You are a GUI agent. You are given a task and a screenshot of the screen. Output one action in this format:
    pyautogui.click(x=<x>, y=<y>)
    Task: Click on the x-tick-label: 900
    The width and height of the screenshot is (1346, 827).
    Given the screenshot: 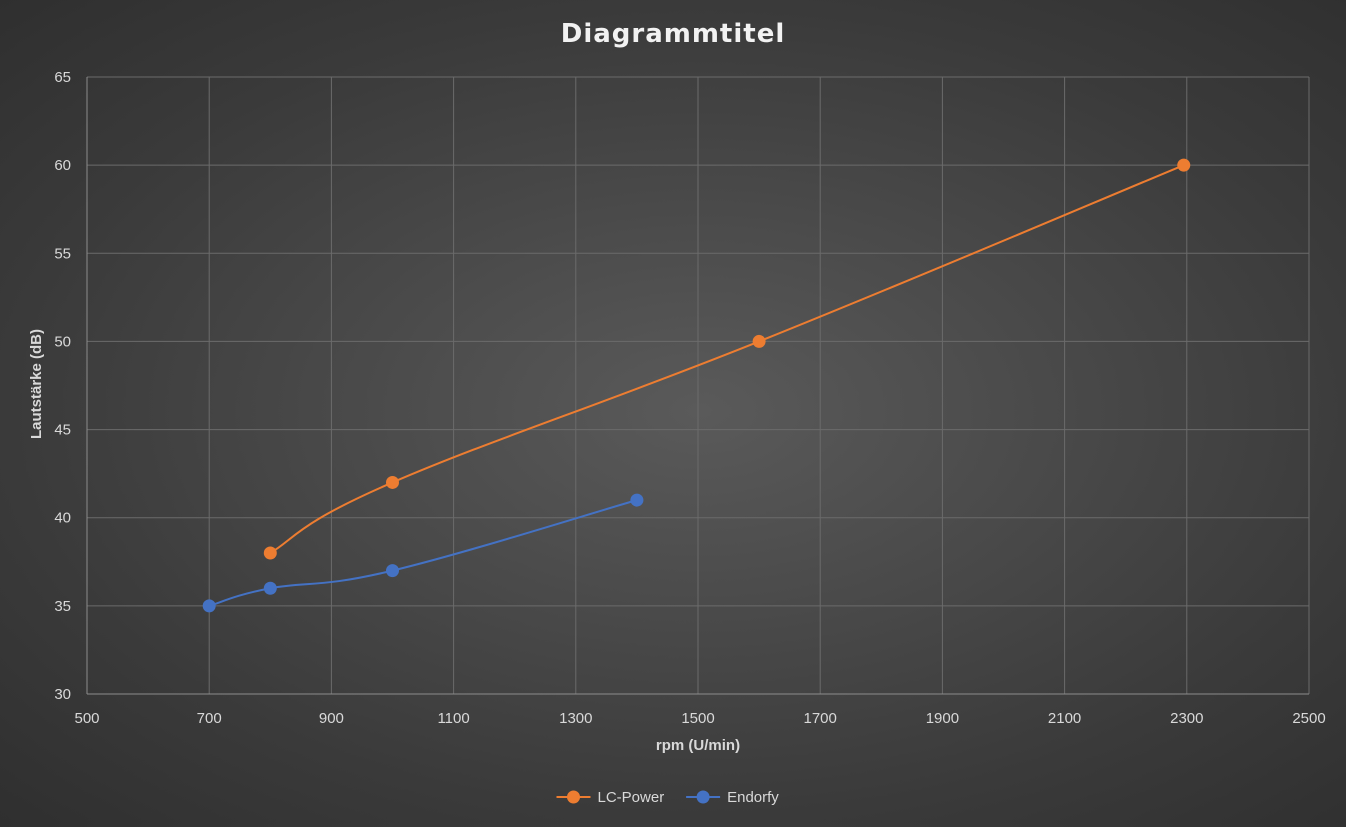 What is the action you would take?
    pyautogui.click(x=331, y=718)
    